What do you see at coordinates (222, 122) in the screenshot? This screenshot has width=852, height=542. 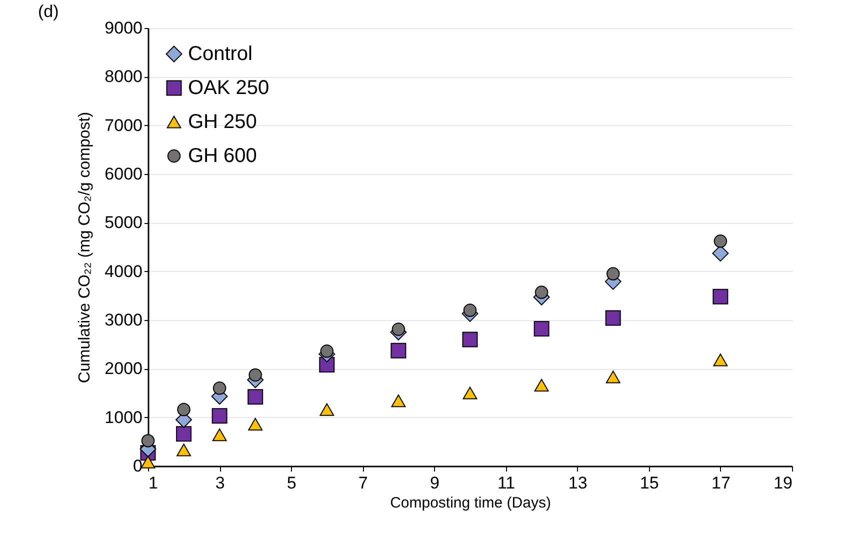 I see `legend-label: GH 250` at bounding box center [222, 122].